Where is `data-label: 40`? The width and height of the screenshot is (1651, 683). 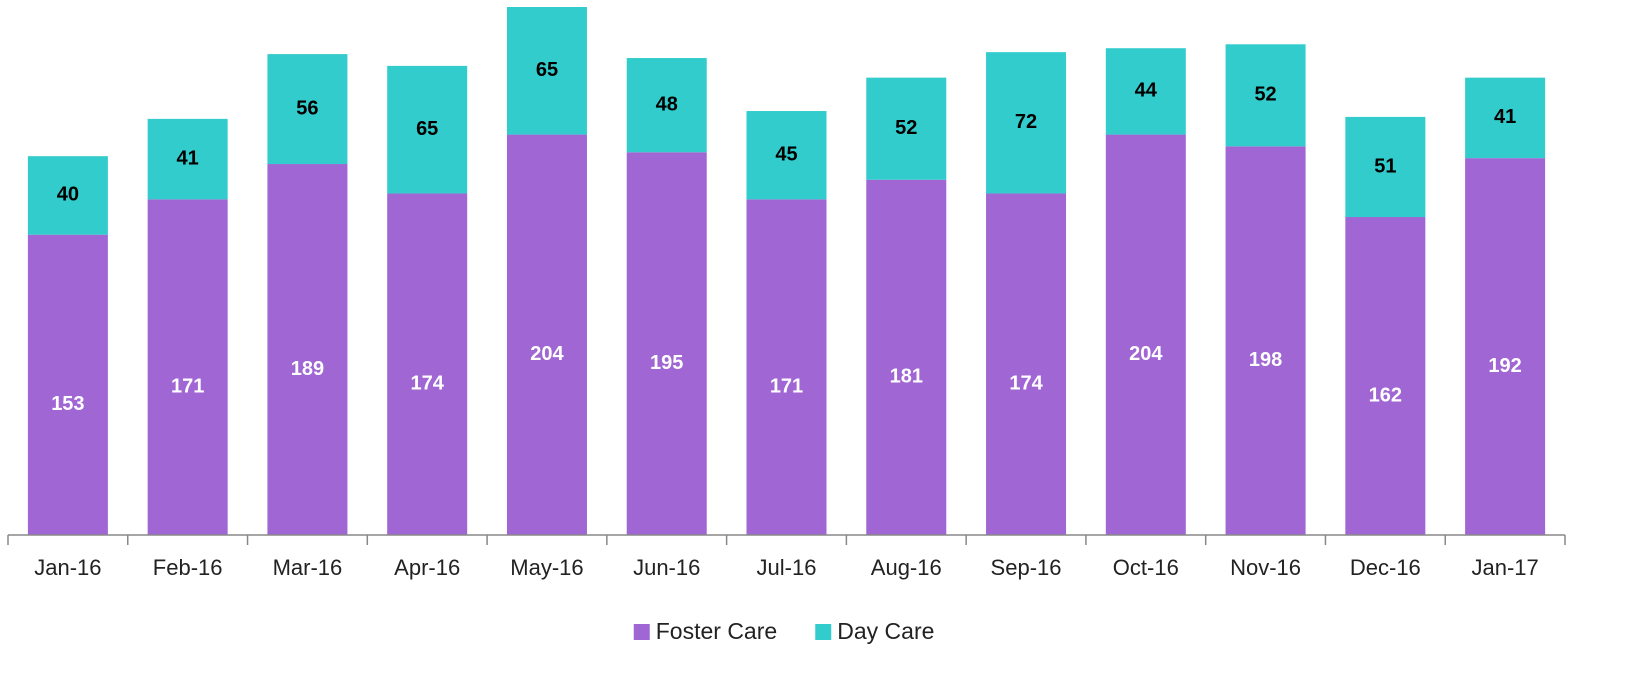
data-label: 40 is located at coordinates (68, 195).